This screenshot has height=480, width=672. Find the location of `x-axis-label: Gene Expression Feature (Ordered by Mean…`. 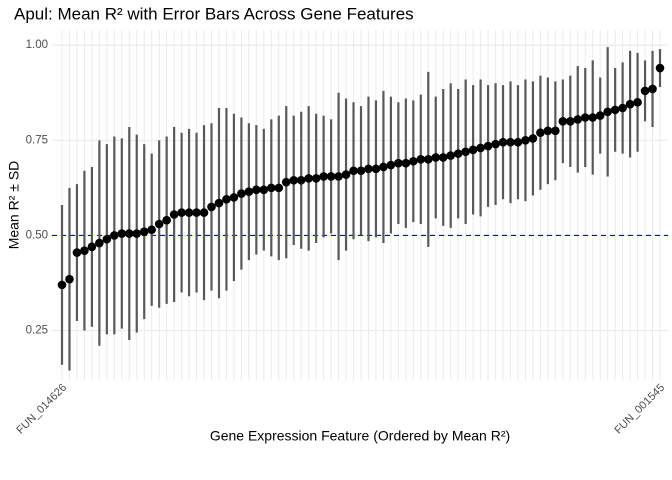

x-axis-label: Gene Expression Feature (Ordered by Mean… is located at coordinates (360, 436).